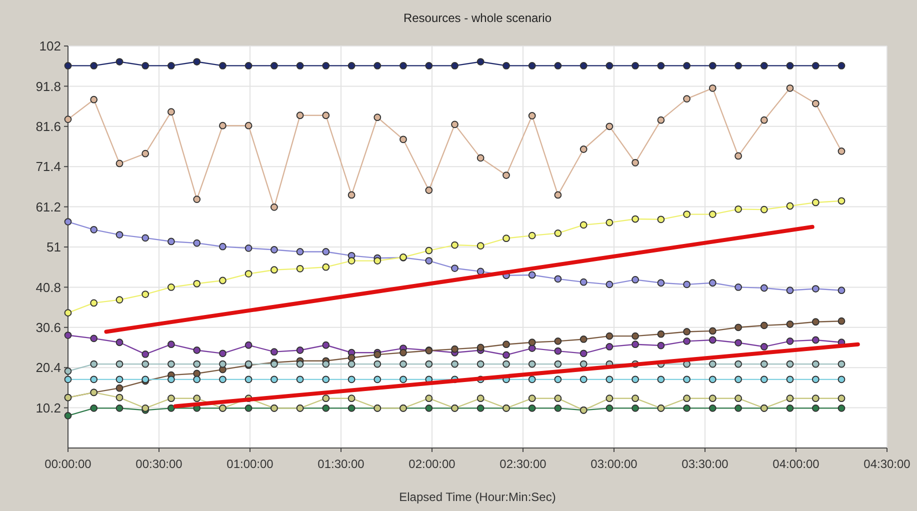 The width and height of the screenshot is (917, 511). I want to click on x-tick-label: 02:30:00, so click(523, 464).